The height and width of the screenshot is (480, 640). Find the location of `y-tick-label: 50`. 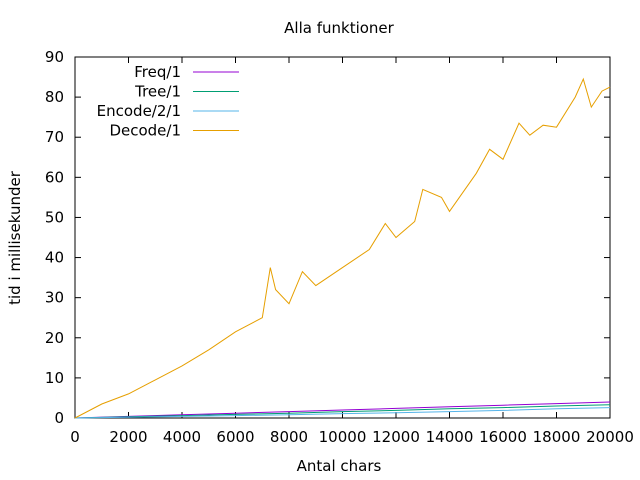

y-tick-label: 50 is located at coordinates (54, 217).